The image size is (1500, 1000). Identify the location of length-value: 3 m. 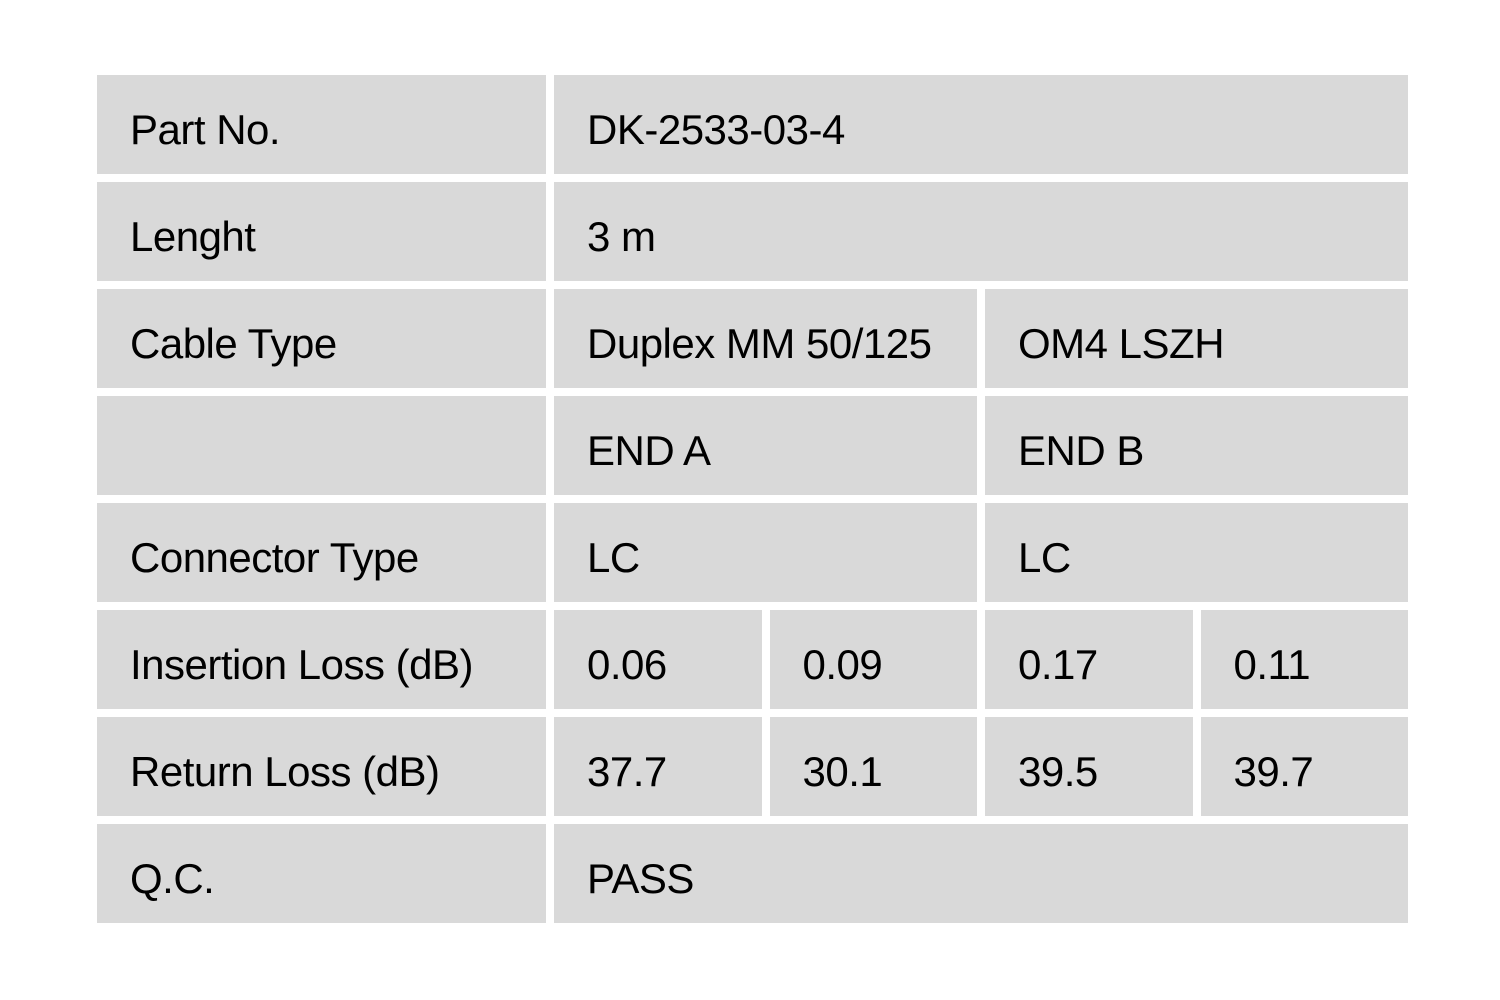
(981, 231).